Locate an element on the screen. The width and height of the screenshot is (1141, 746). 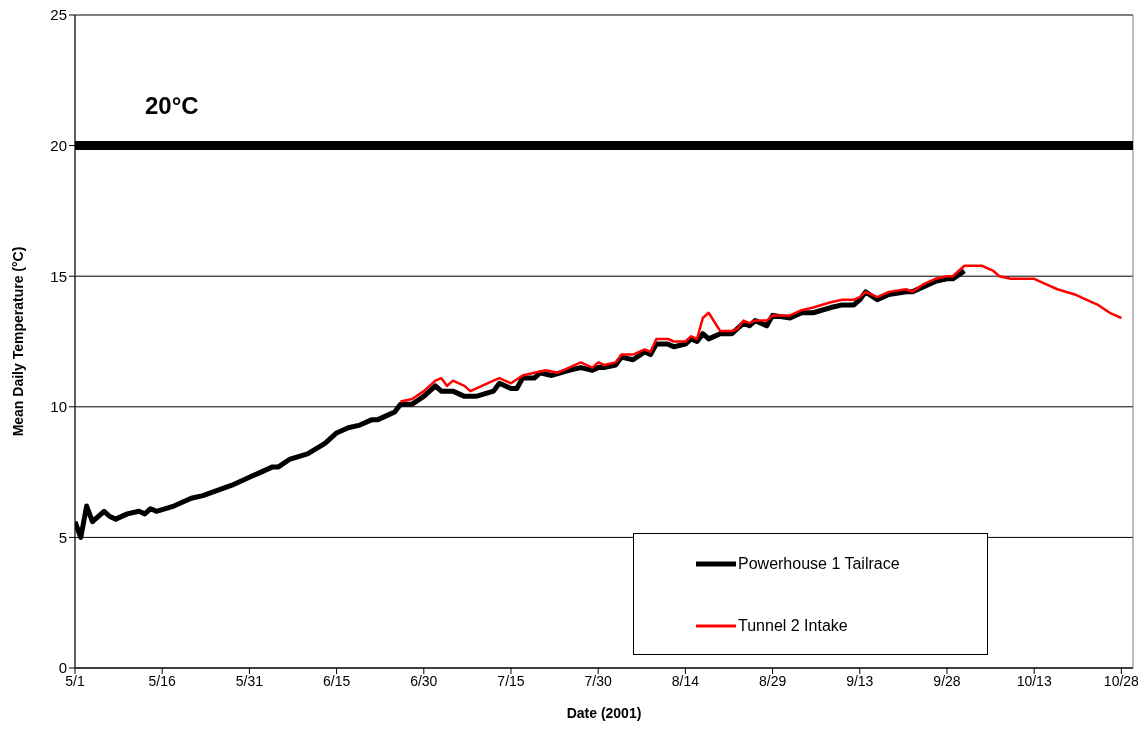
x-tick-label: 5/16 is located at coordinates (162, 680).